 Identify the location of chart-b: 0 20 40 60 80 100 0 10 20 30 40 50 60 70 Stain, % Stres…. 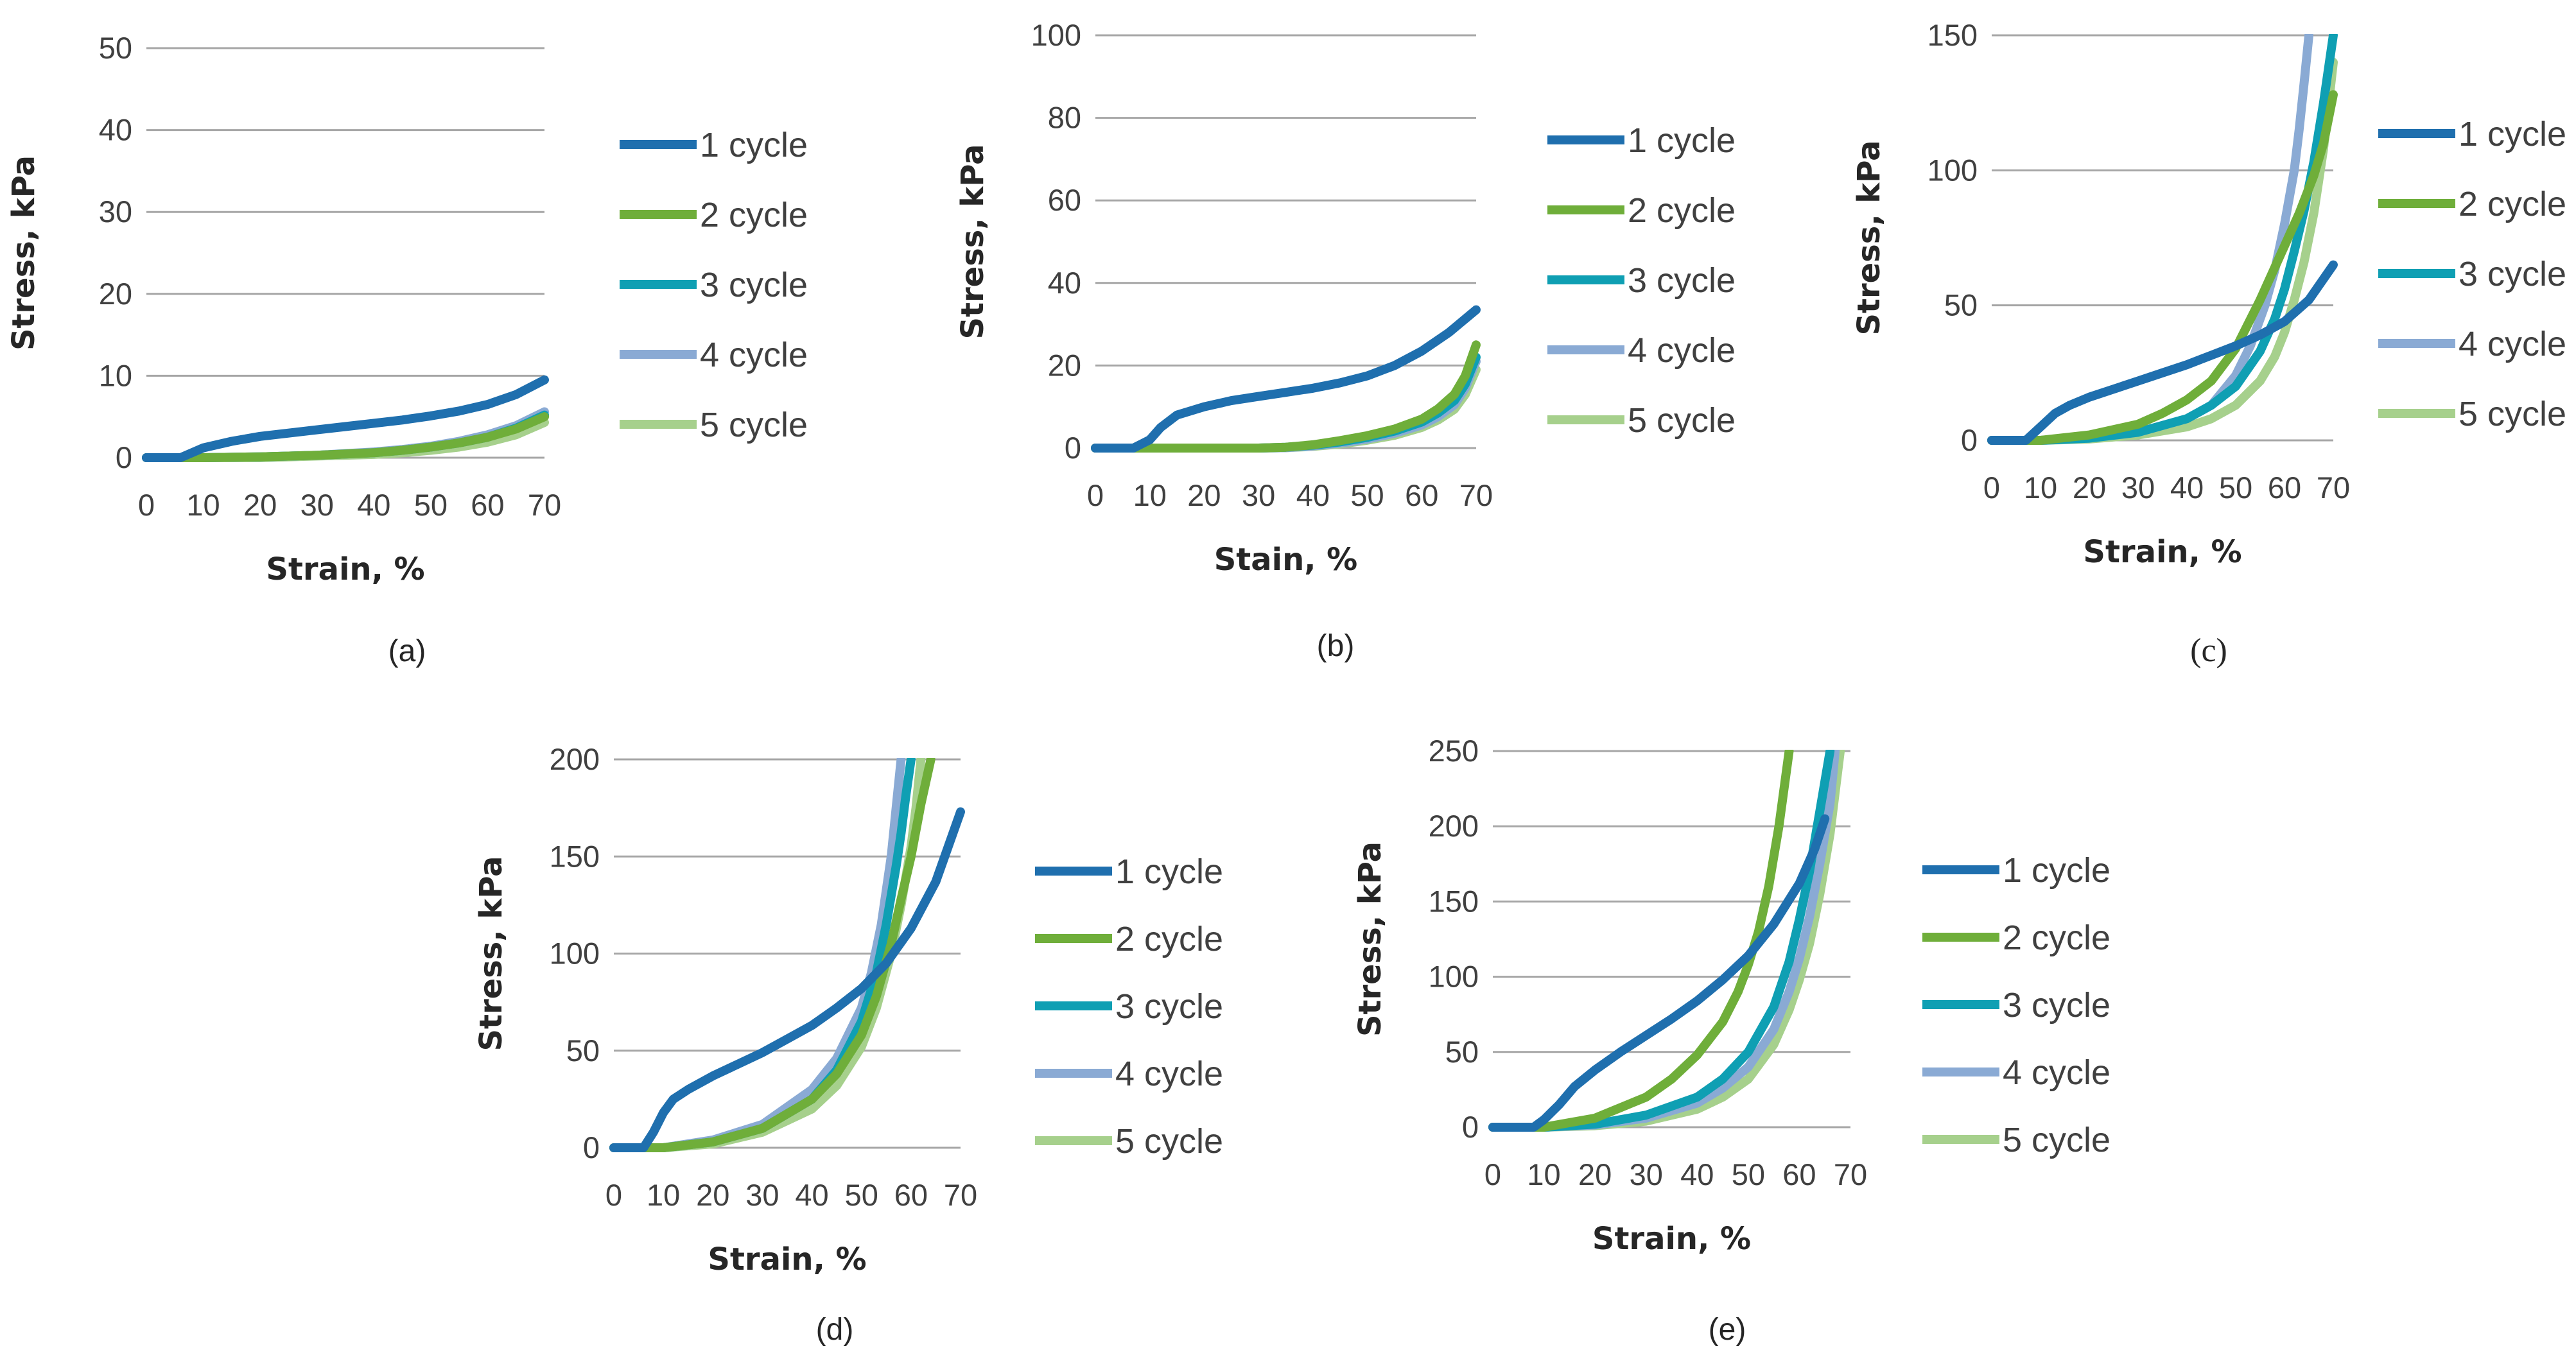
(1345, 340).